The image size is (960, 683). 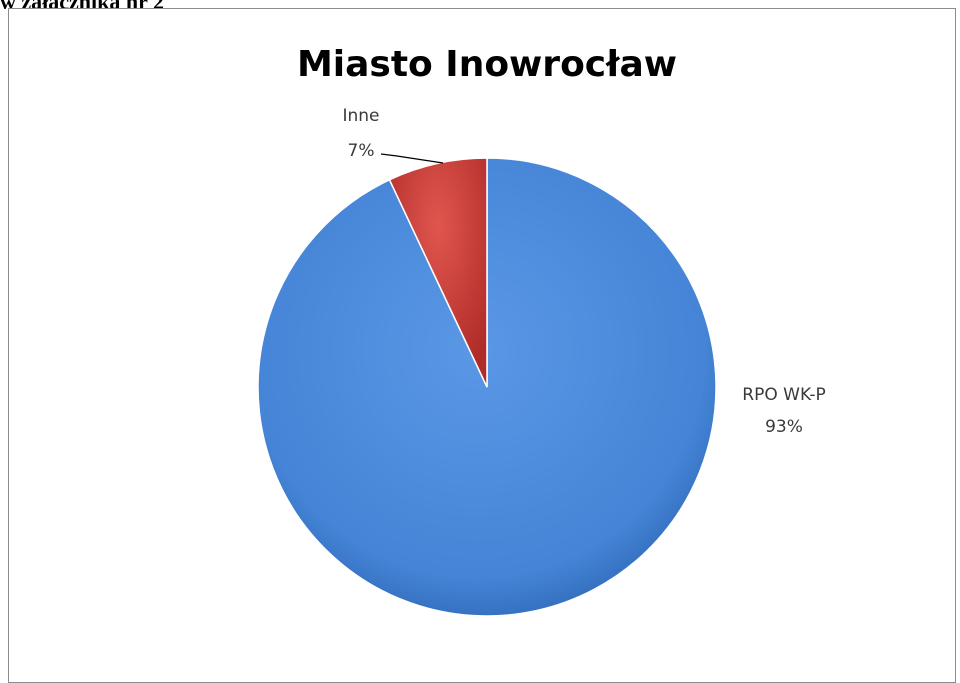 What do you see at coordinates (487, 64) in the screenshot?
I see `chart-title: Miasto Inowrocław` at bounding box center [487, 64].